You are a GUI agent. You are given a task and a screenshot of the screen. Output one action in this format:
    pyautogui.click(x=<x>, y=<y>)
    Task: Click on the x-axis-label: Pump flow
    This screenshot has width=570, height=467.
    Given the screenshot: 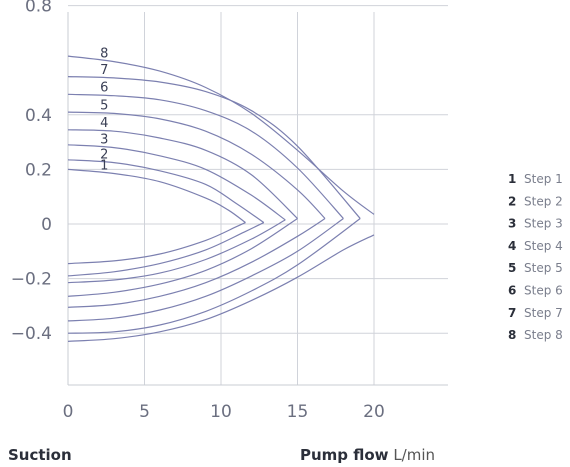 What is the action you would take?
    pyautogui.click(x=344, y=455)
    